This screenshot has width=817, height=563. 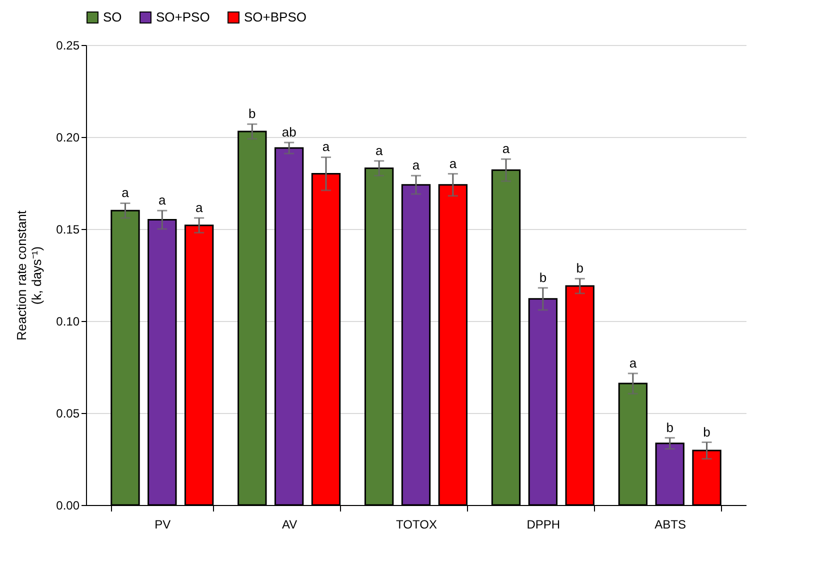 I want to click on y-tick-label: 0.25, so click(x=68, y=45).